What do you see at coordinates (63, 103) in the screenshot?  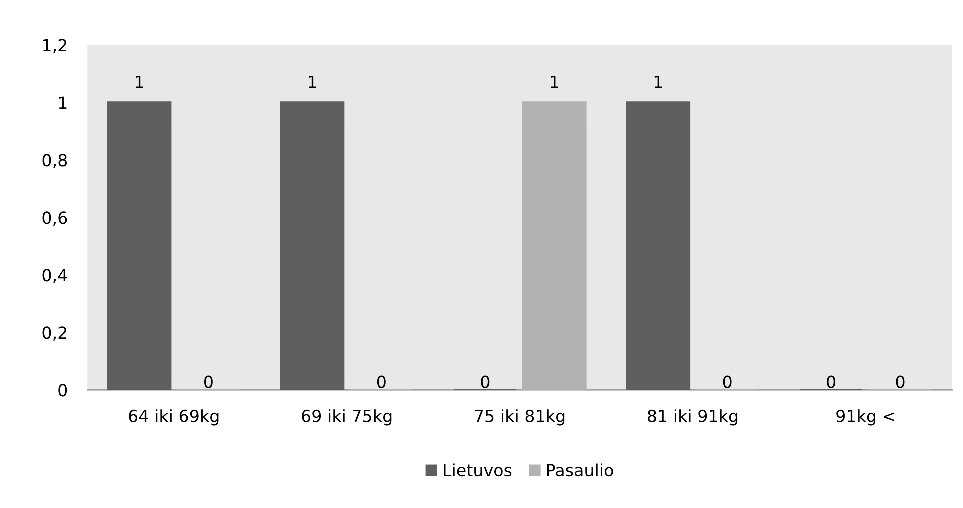 I see `y-tick-label: 1` at bounding box center [63, 103].